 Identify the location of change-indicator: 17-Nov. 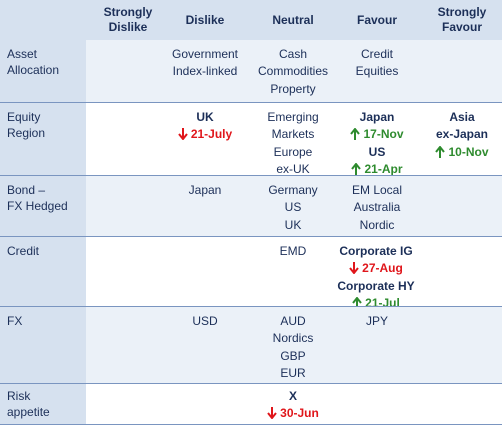
(377, 134).